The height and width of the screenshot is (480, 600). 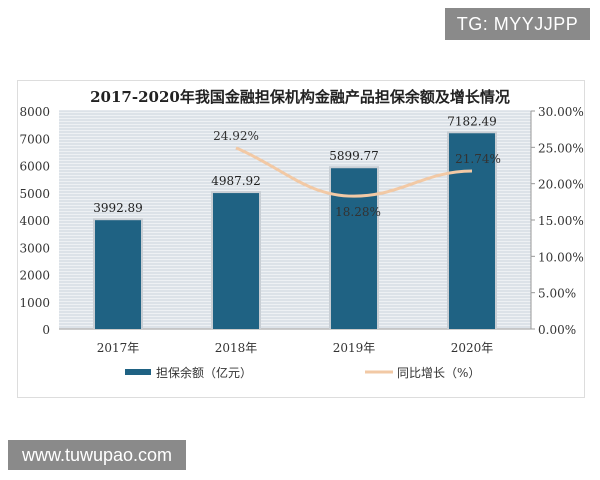 I want to click on watermark-top: TG: MYYJJPP, so click(x=517, y=24).